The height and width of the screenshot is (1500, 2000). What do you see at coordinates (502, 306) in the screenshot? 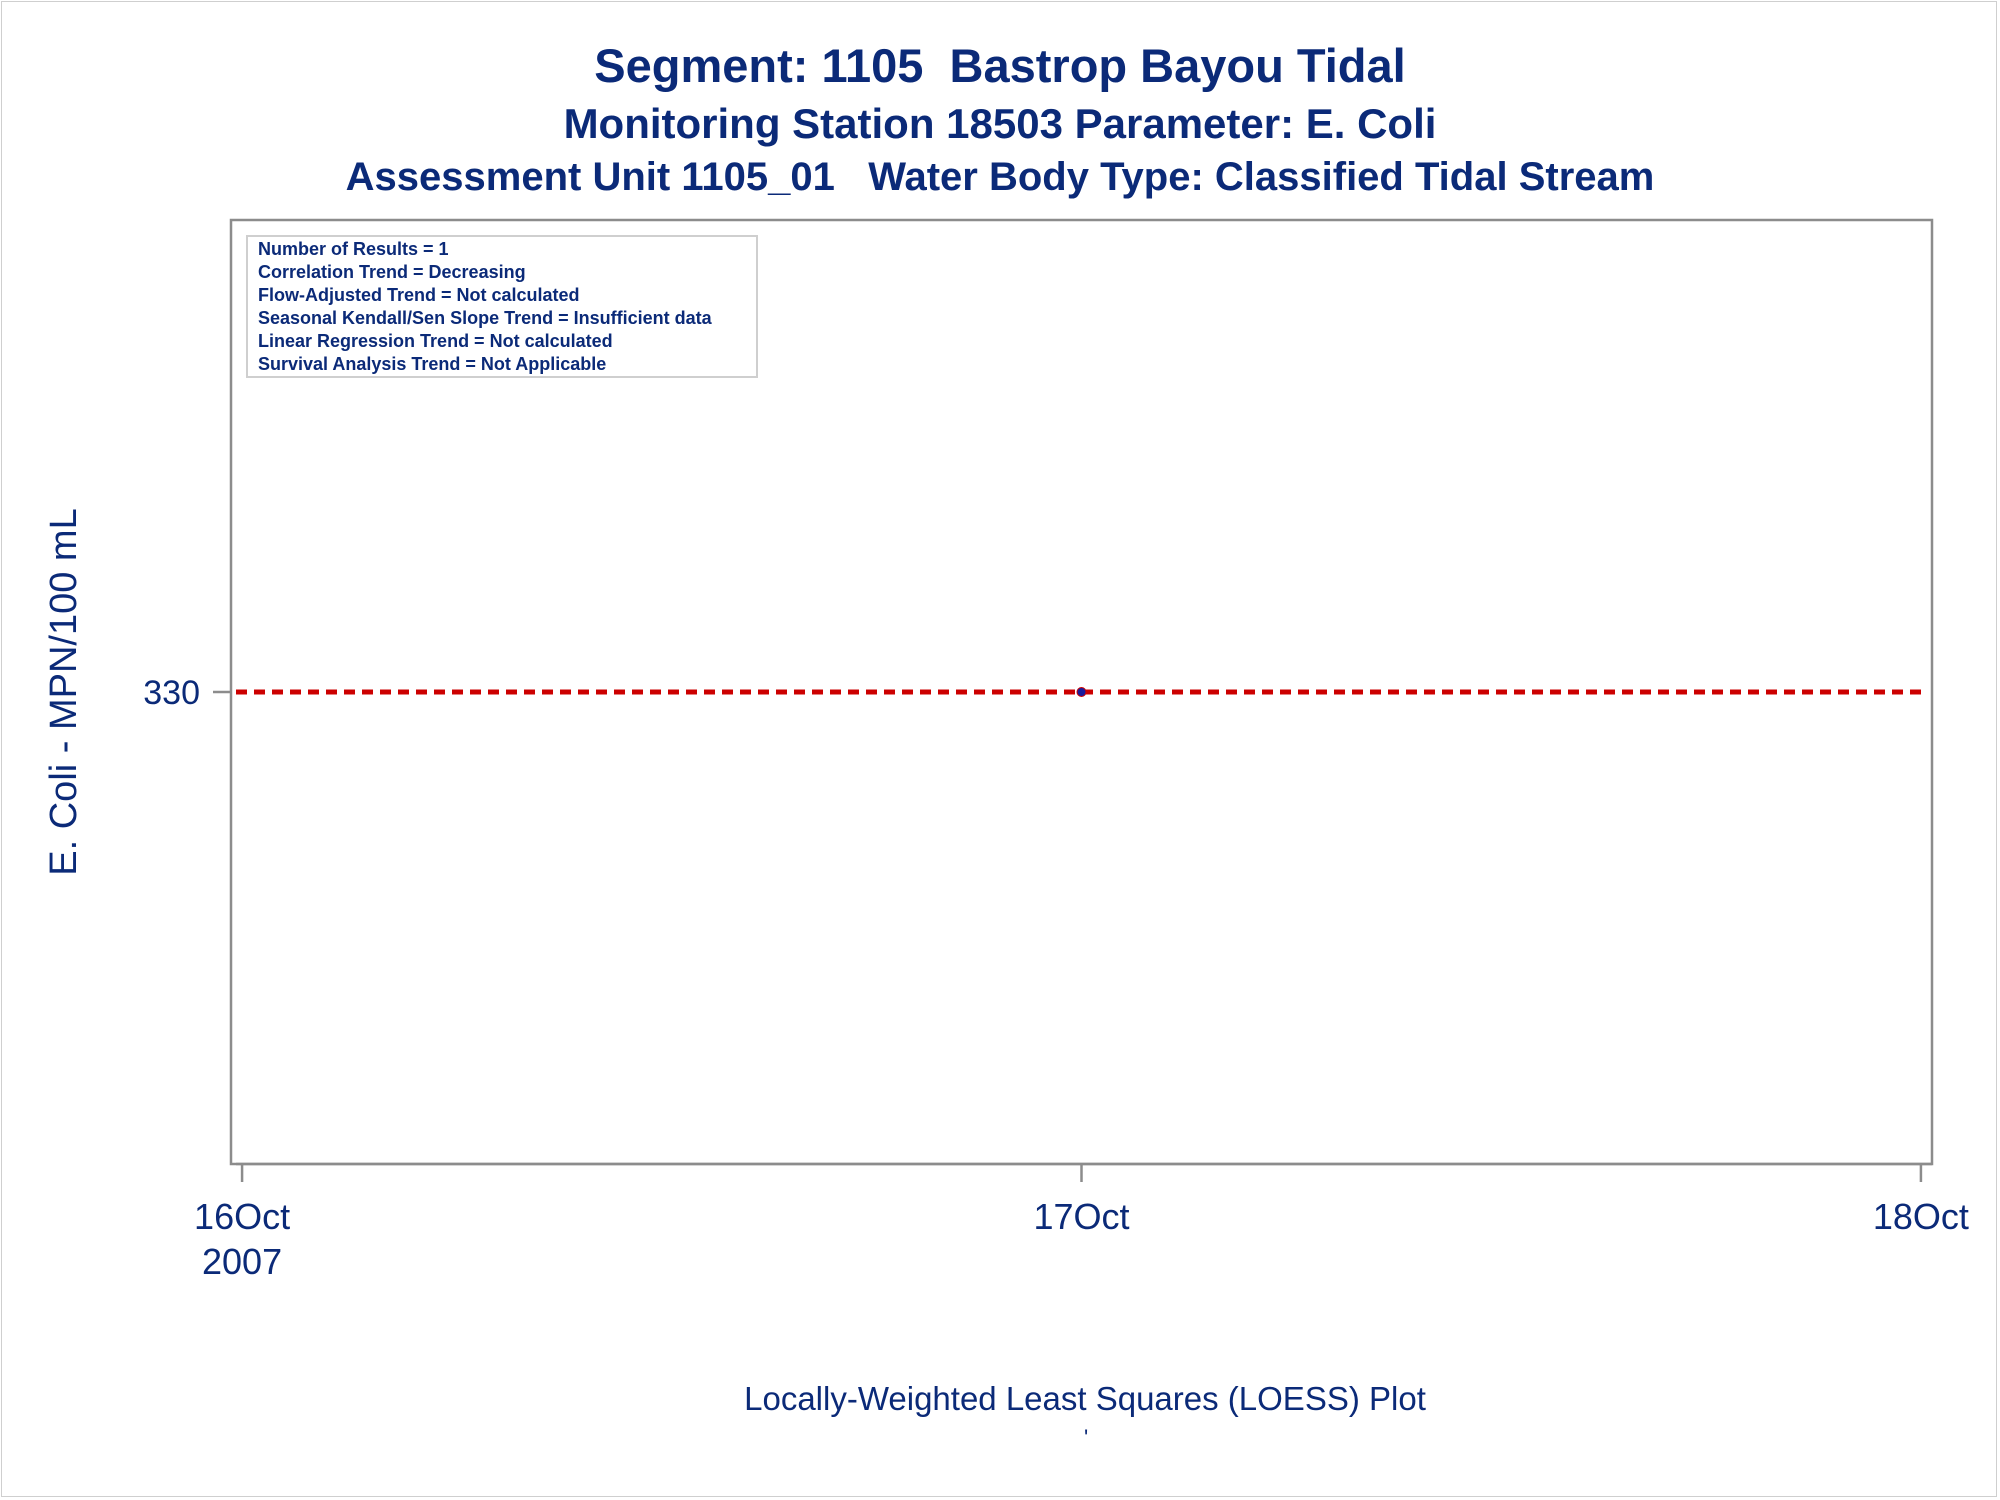
I see `stats-box` at bounding box center [502, 306].